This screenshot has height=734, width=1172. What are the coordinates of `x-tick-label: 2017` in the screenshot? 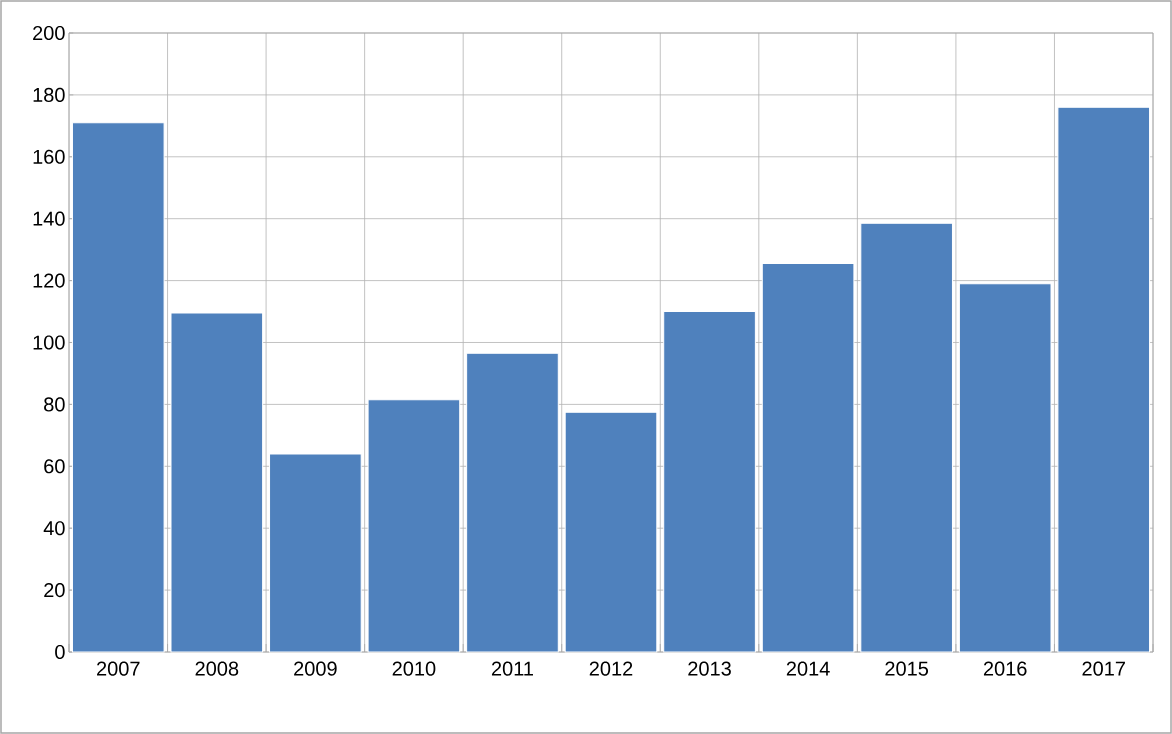 It's located at (1103, 668).